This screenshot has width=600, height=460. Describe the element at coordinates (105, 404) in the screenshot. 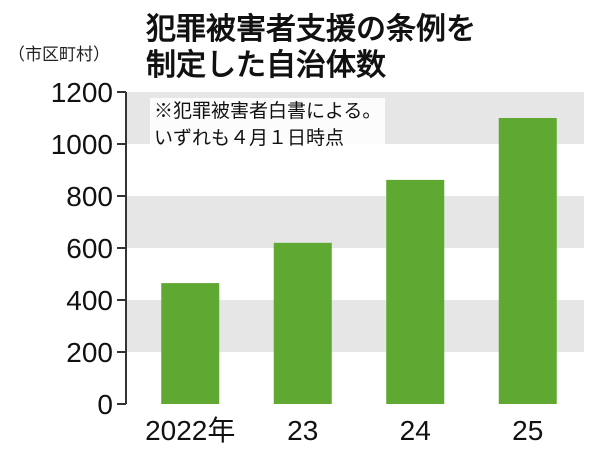

I see `y-tick-label: 0` at that location.